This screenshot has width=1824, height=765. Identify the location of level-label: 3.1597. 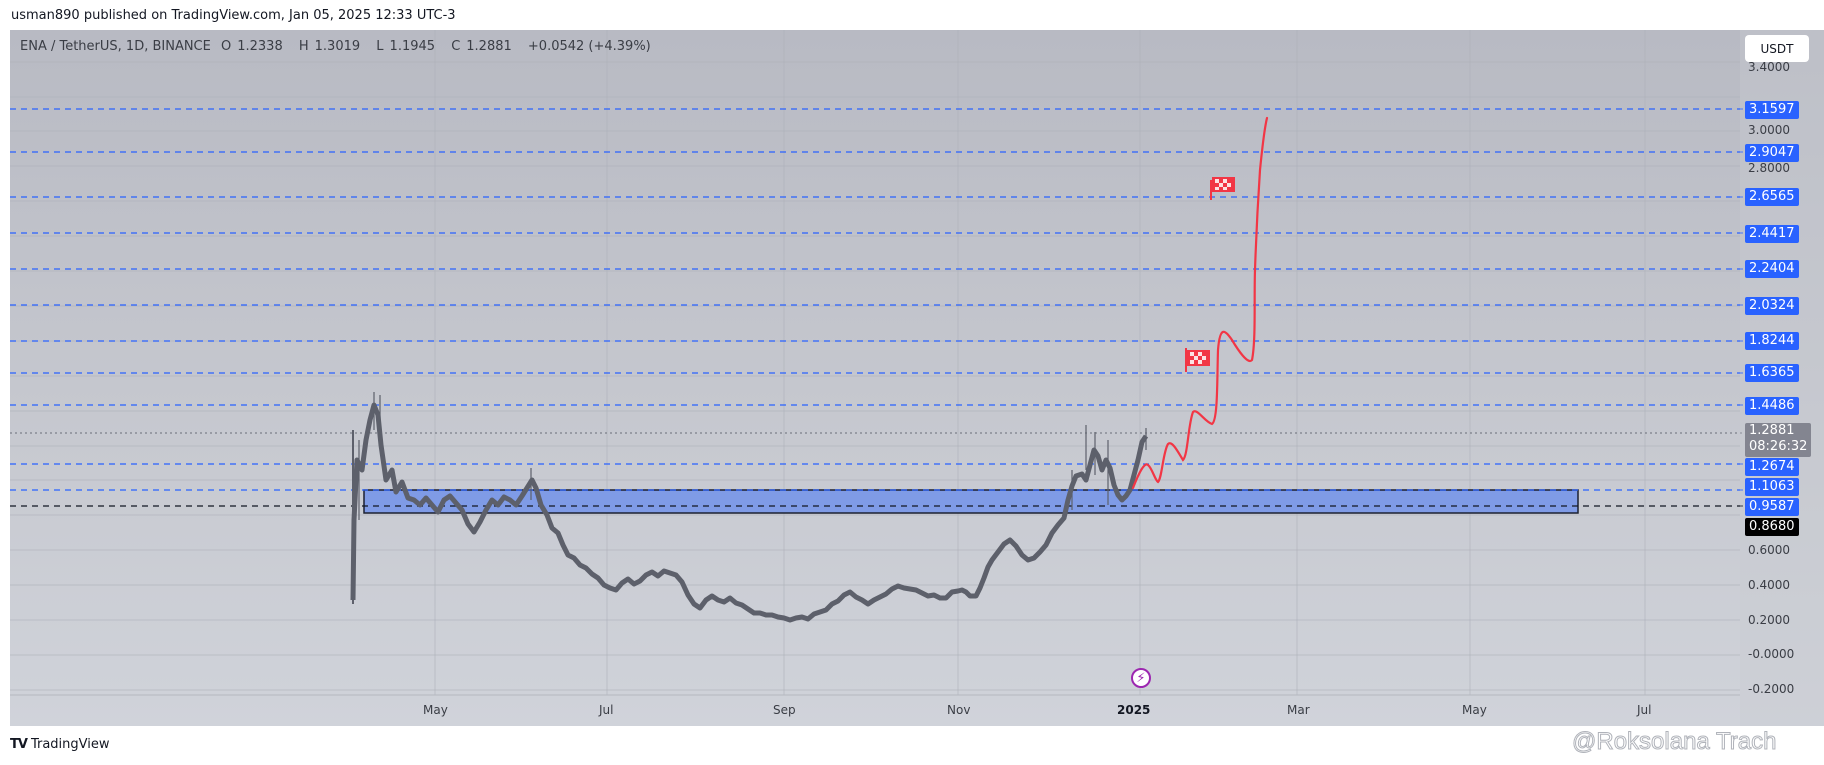
(1772, 110).